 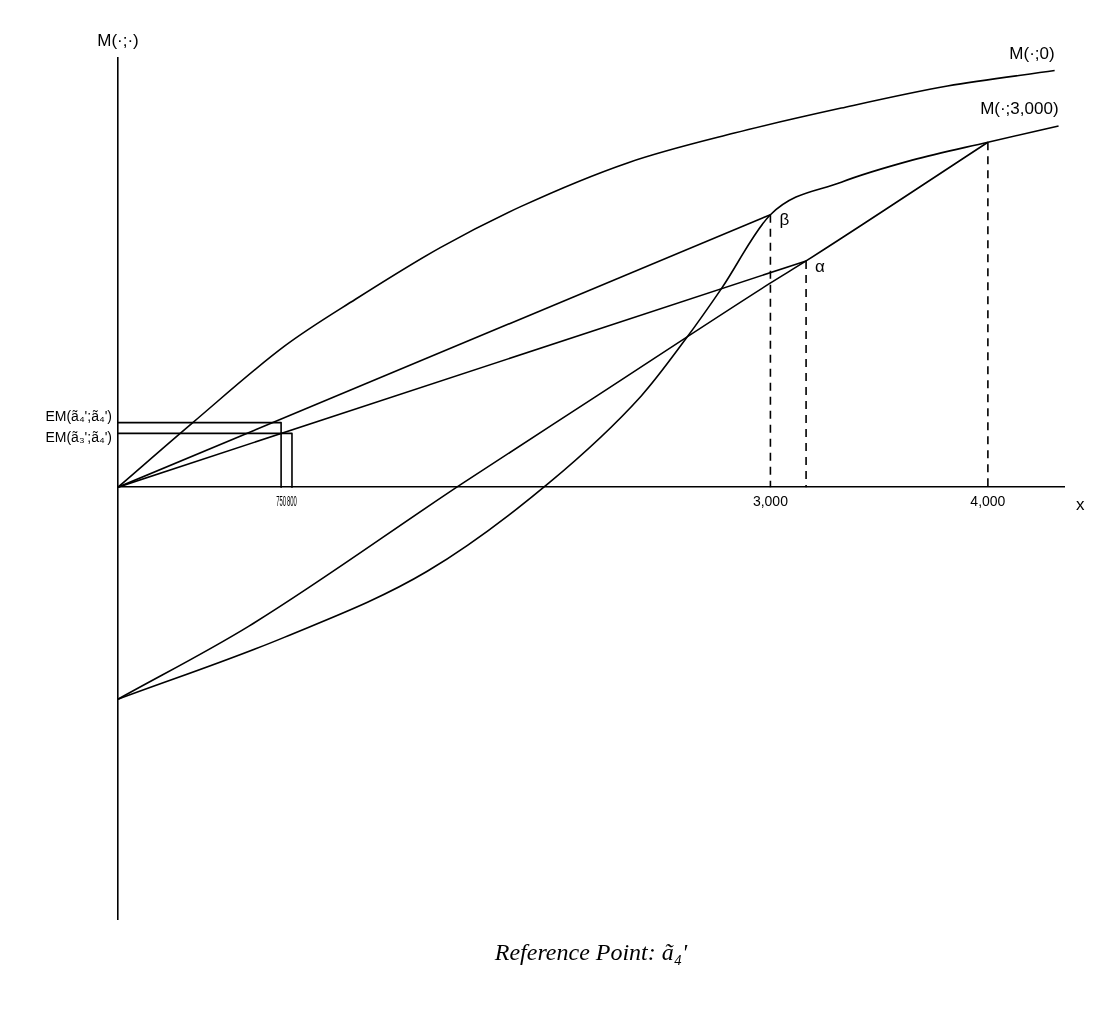 What do you see at coordinates (1019, 109) in the screenshot?
I see `series-label: M(·;3,000)` at bounding box center [1019, 109].